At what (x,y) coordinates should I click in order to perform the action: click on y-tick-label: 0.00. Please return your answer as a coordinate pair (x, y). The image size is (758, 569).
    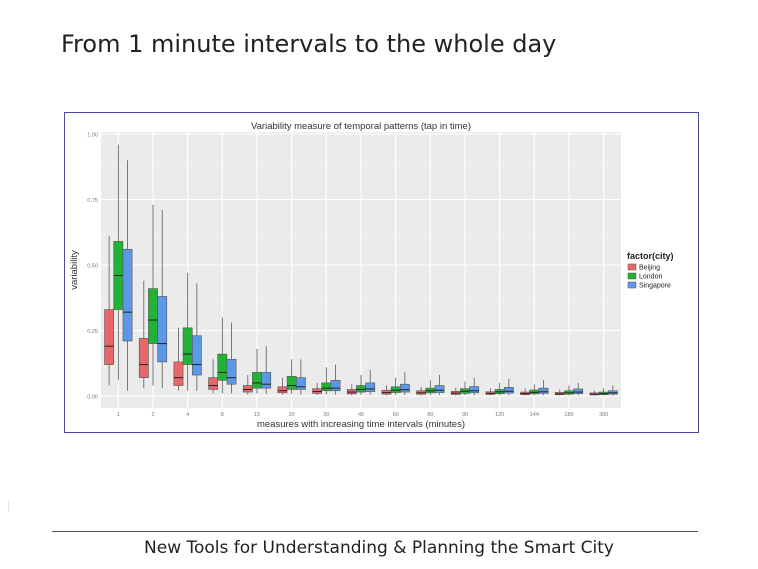
    Looking at the image, I should click on (92, 398).